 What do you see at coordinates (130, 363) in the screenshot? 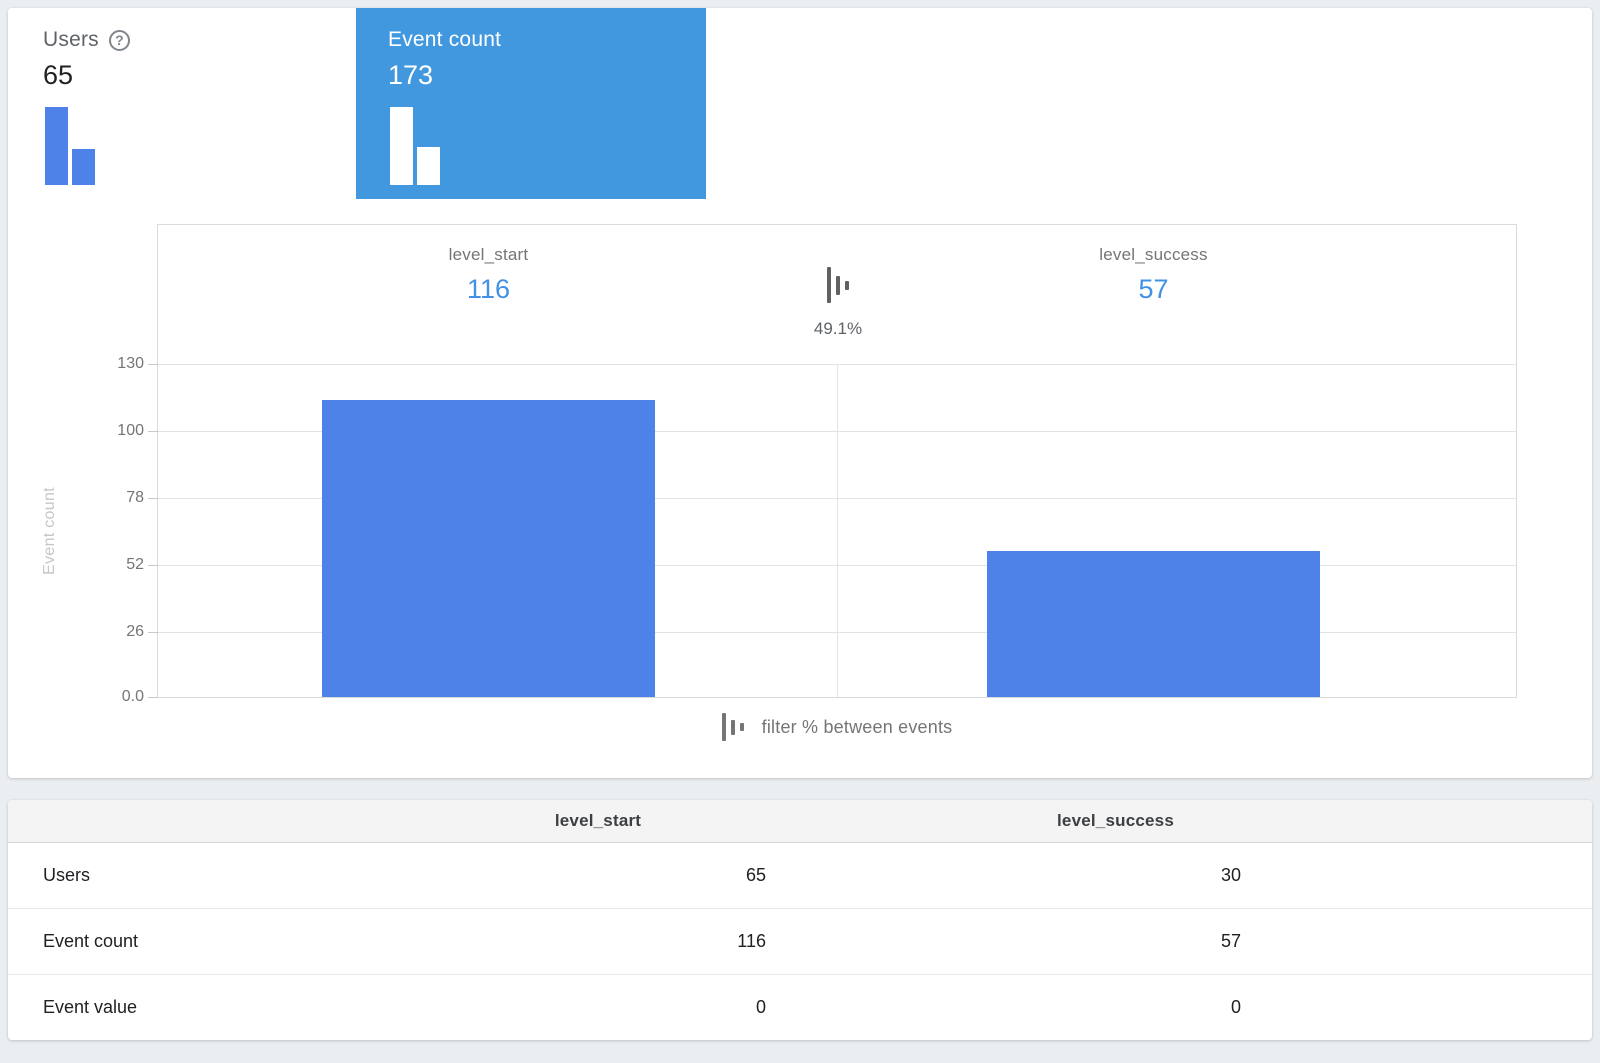
I see `y-axis-tick: 130` at bounding box center [130, 363].